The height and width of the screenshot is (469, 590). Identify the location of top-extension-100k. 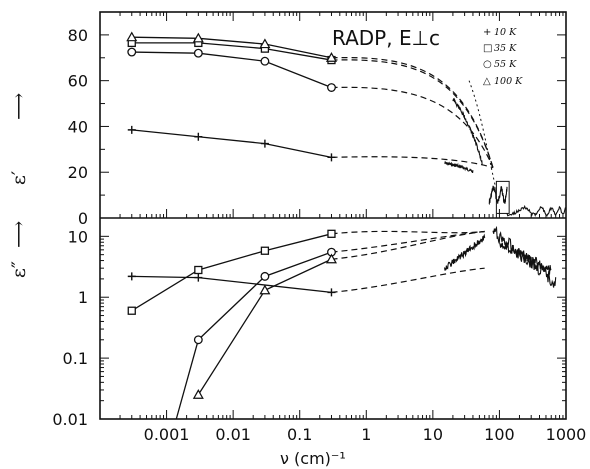
(412, 112).